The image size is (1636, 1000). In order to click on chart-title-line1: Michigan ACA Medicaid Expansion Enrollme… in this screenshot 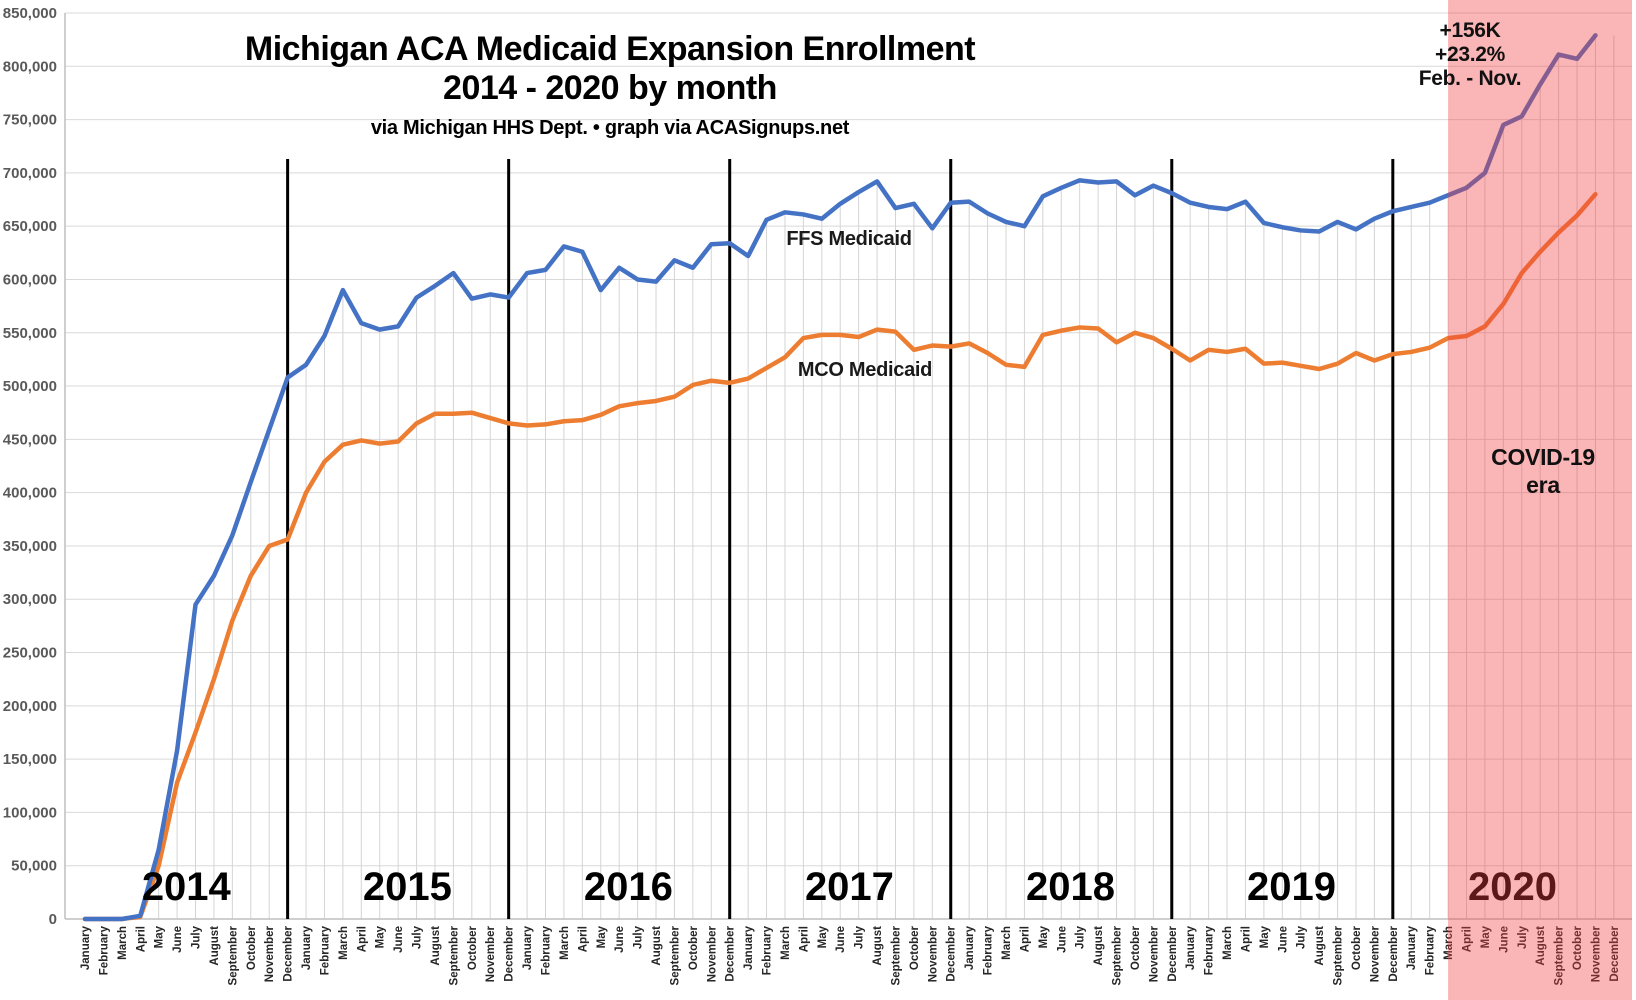, I will do `click(610, 49)`.